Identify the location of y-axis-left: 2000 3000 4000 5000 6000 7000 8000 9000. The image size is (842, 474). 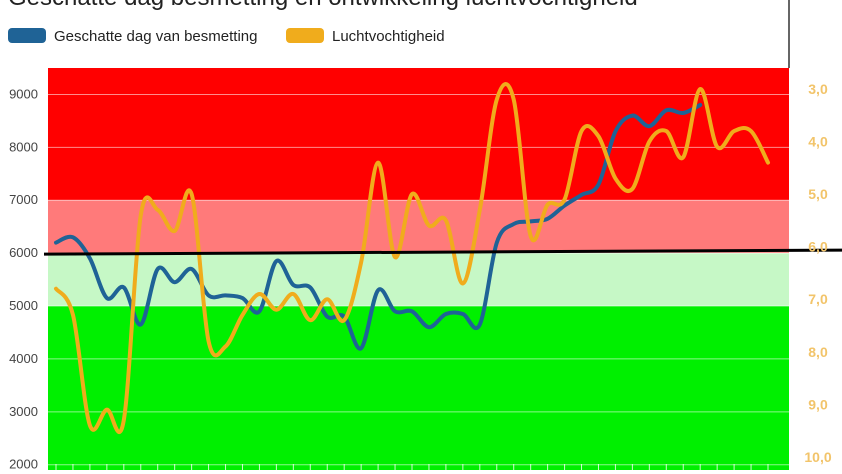
(23, 278).